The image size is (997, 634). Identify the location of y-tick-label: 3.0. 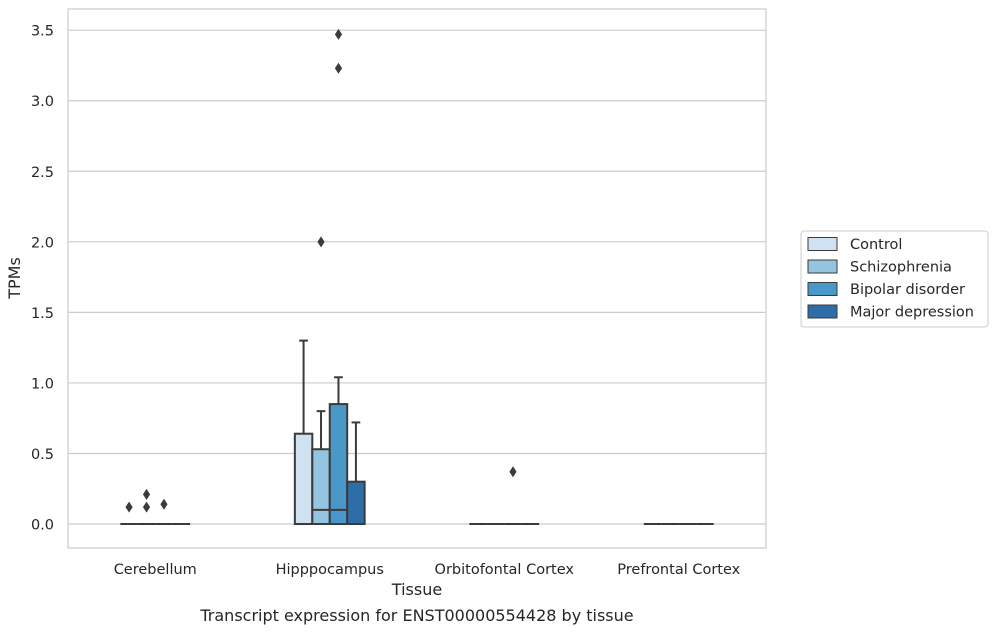
(42, 102).